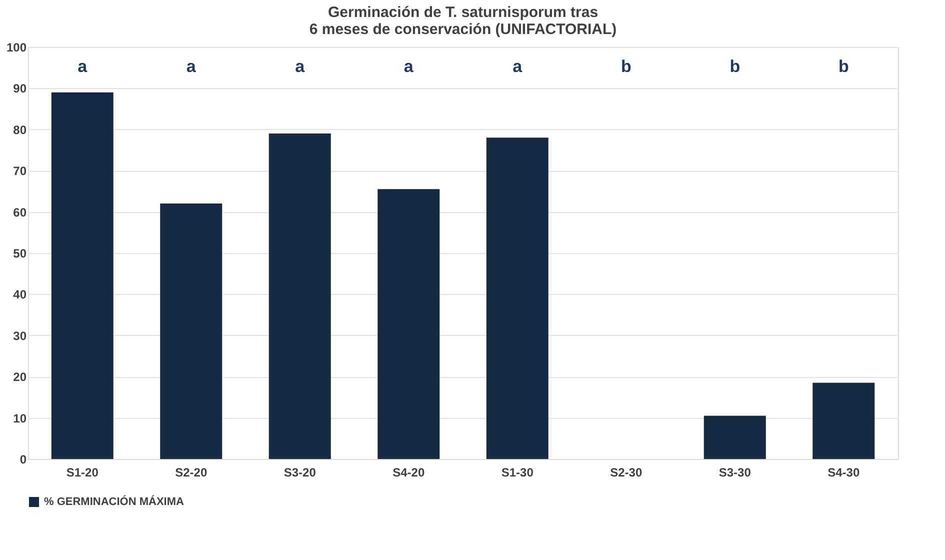 This screenshot has width=945, height=560. What do you see at coordinates (82, 473) in the screenshot?
I see `x-tick-label: S1-20` at bounding box center [82, 473].